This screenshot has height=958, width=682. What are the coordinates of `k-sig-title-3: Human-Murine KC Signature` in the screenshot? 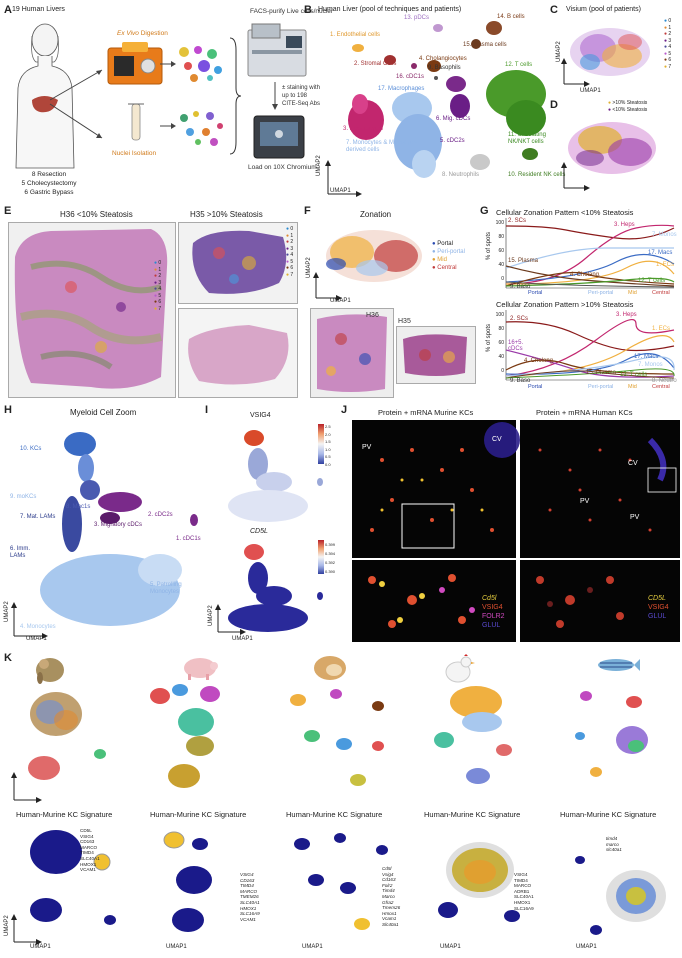 It's located at (334, 814).